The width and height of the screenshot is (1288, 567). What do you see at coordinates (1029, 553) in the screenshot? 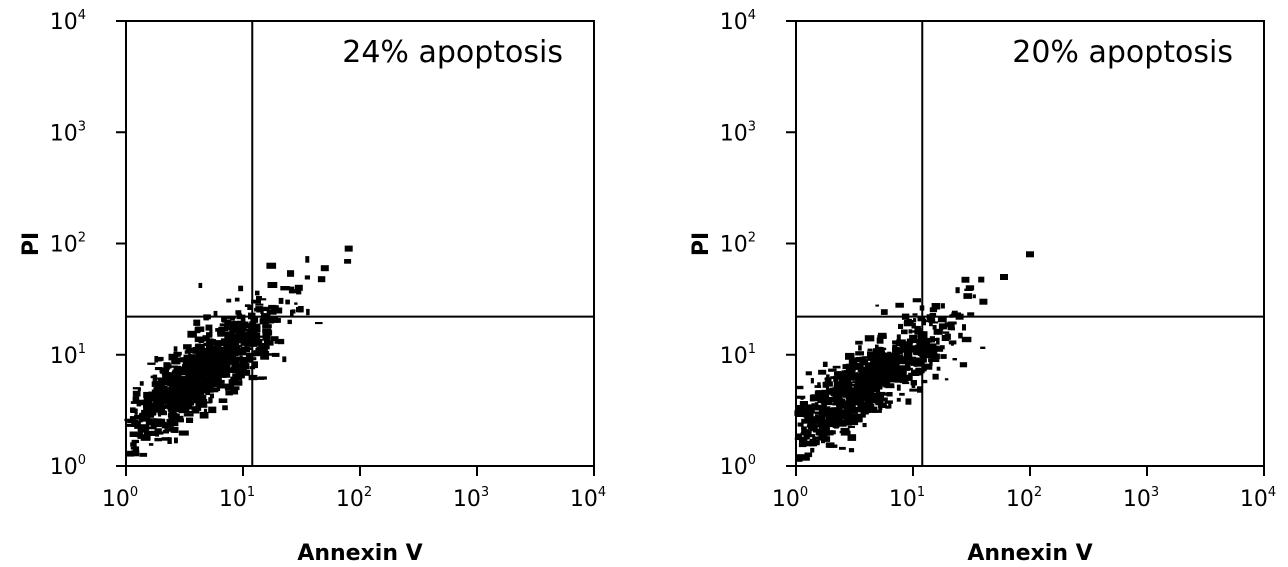
I see `x-axis-label: Annexin V` at bounding box center [1029, 553].